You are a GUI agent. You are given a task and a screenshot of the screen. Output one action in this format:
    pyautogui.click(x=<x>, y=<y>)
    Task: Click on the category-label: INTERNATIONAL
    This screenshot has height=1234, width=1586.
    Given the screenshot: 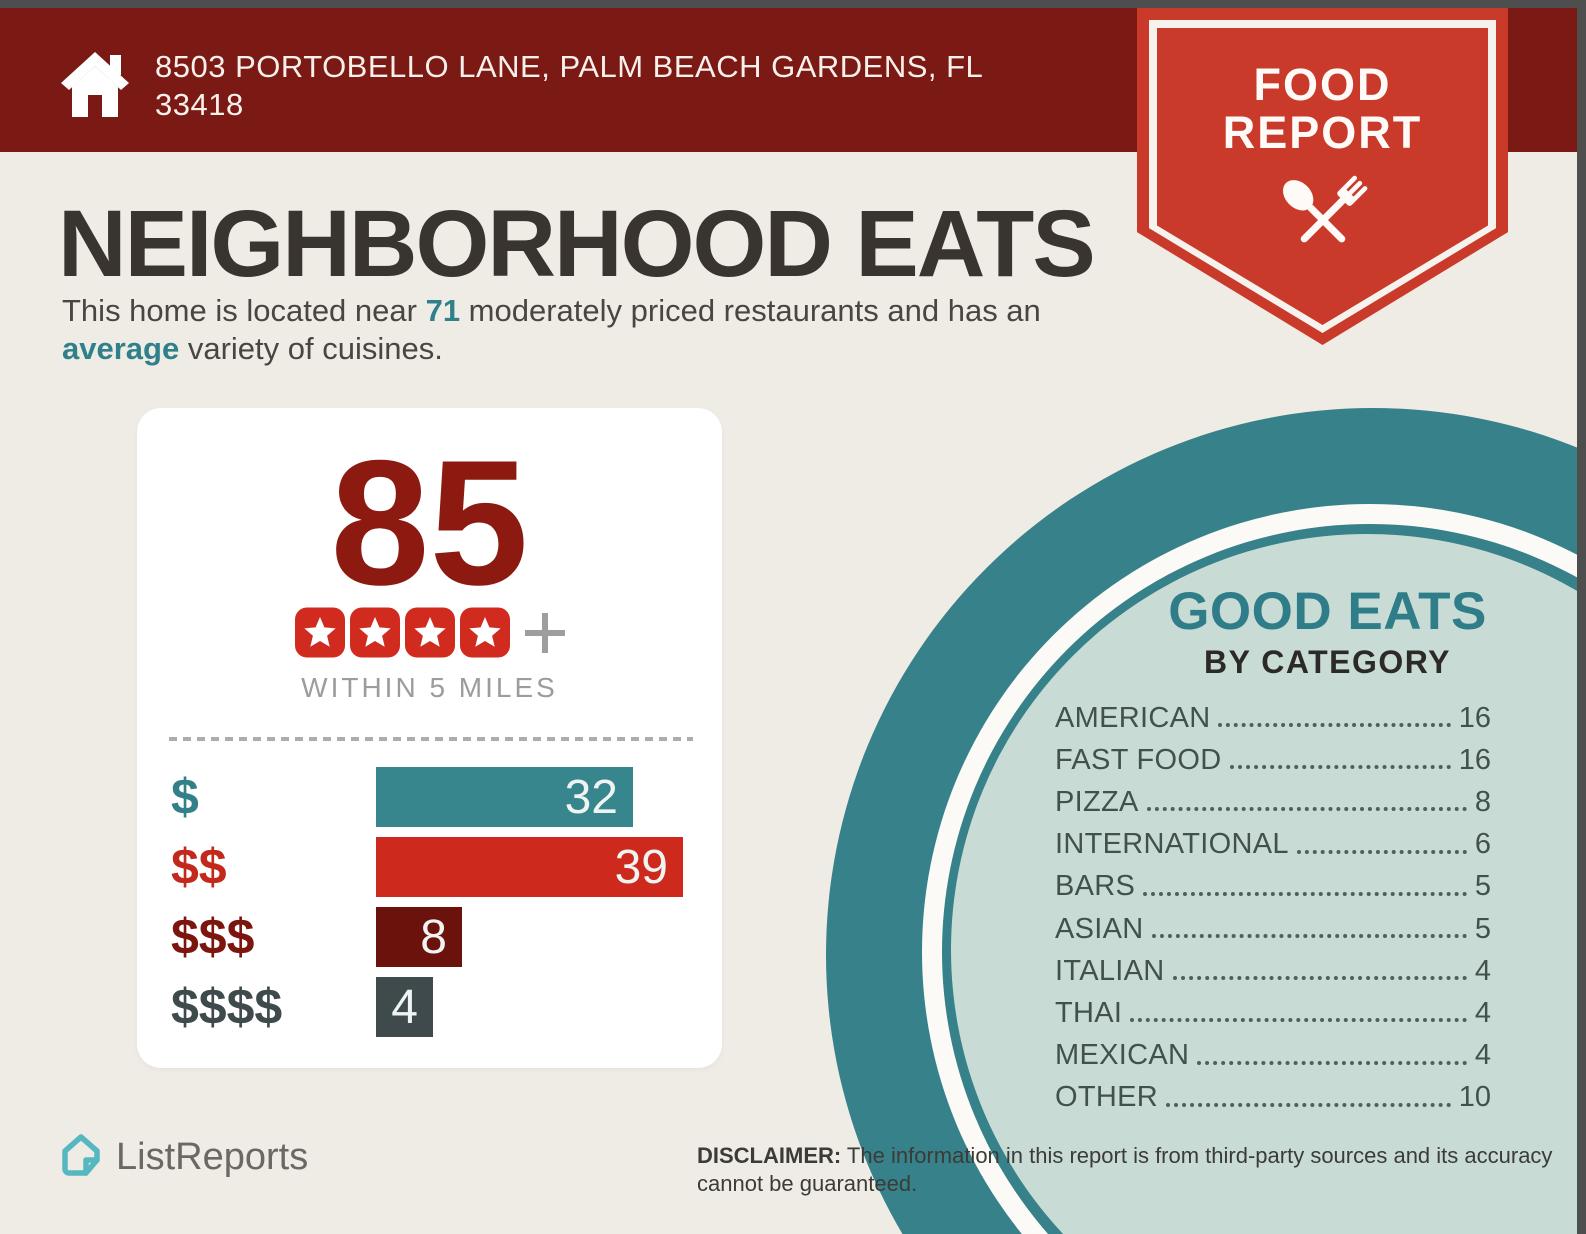 What is the action you would take?
    pyautogui.click(x=1172, y=844)
    